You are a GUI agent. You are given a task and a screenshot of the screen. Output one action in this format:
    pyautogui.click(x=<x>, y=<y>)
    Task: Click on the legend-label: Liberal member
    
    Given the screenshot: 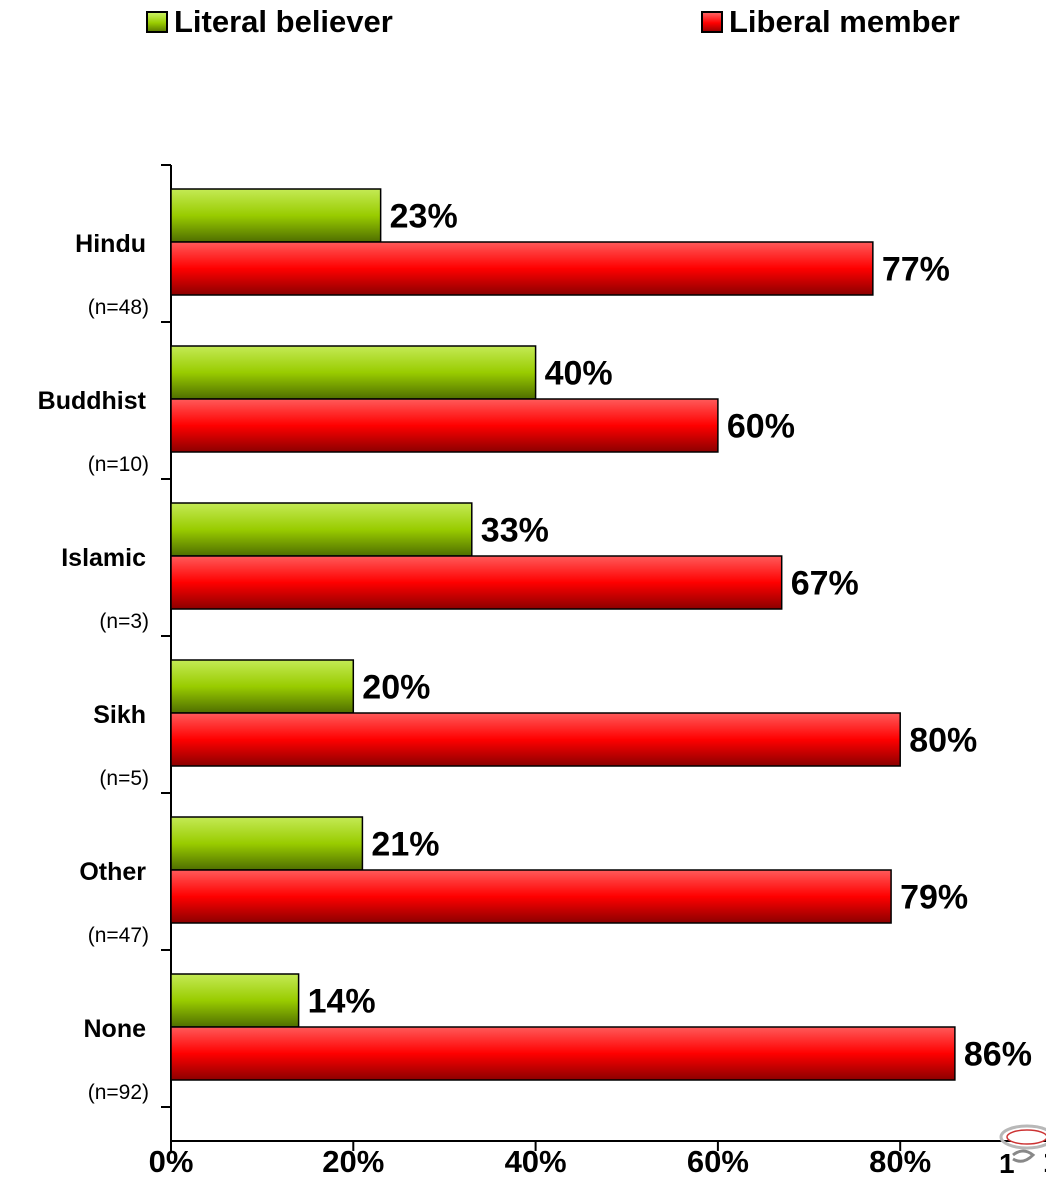 What is the action you would take?
    pyautogui.click(x=844, y=21)
    